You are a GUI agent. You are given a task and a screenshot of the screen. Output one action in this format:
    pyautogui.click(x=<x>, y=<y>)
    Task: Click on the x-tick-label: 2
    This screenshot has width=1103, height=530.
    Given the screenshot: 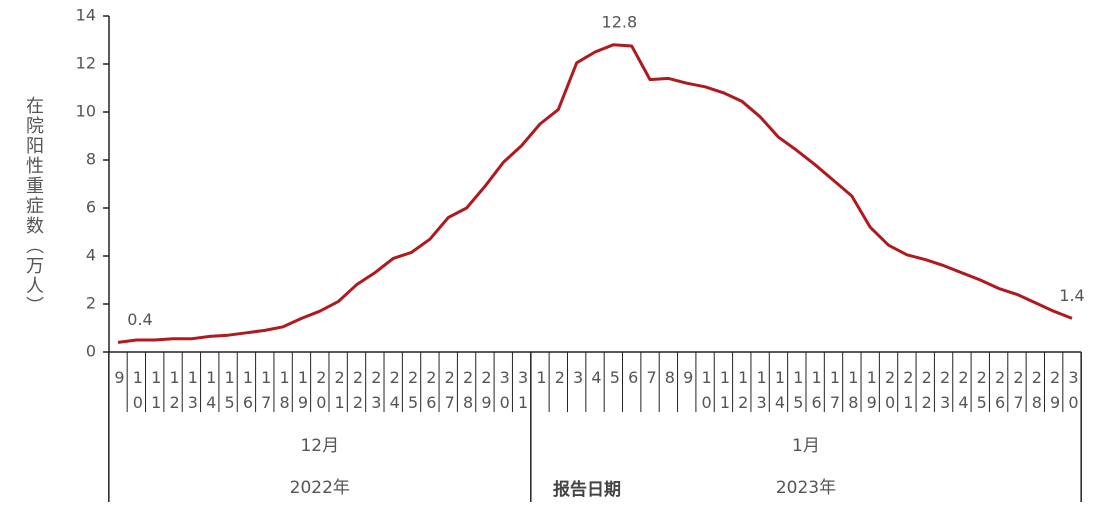 What is the action you would take?
    pyautogui.click(x=560, y=380)
    